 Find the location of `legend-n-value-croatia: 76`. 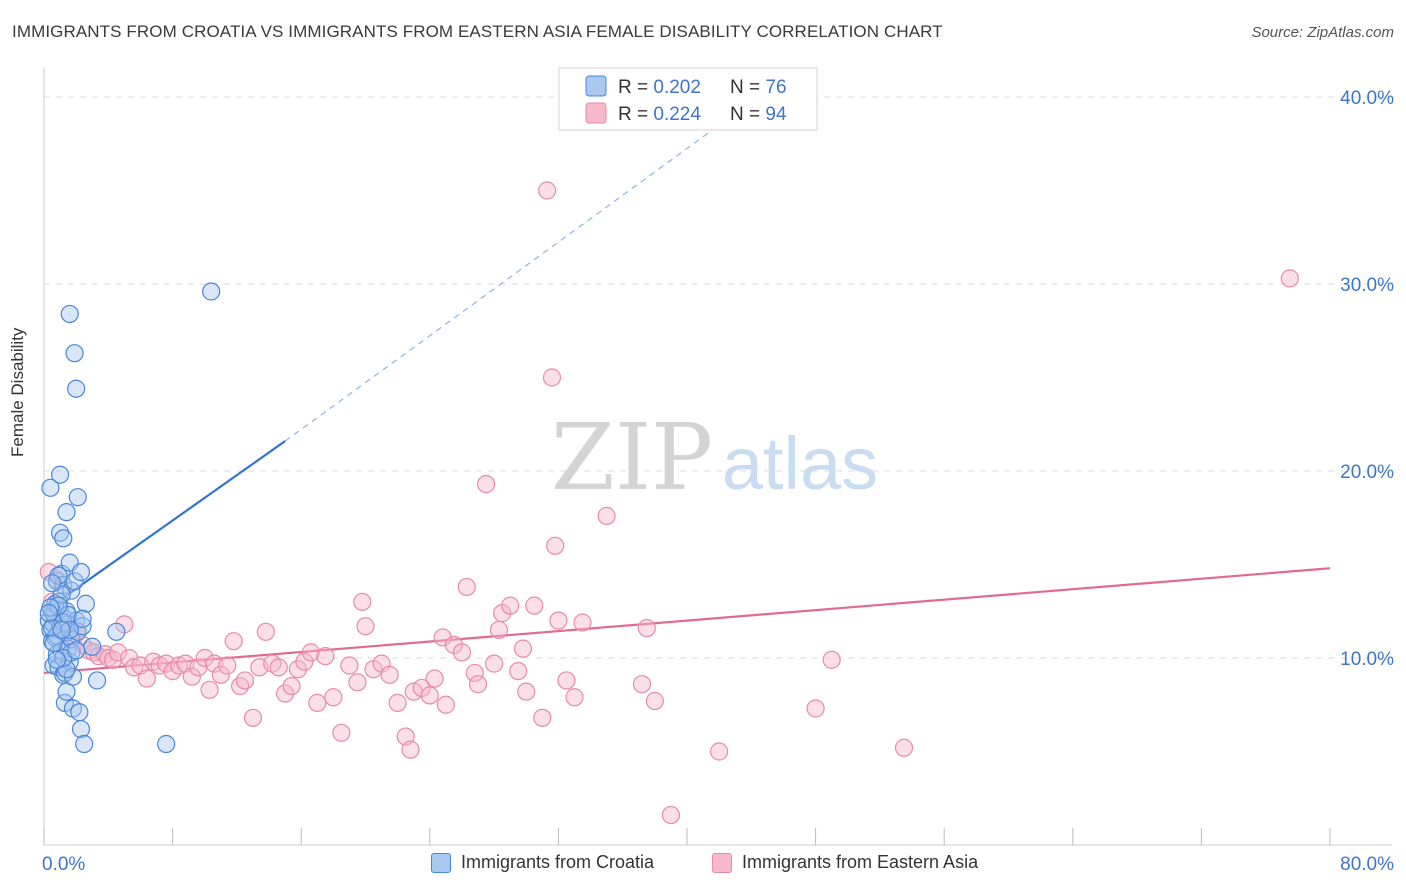

legend-n-value-croatia: 76 is located at coordinates (775, 87).